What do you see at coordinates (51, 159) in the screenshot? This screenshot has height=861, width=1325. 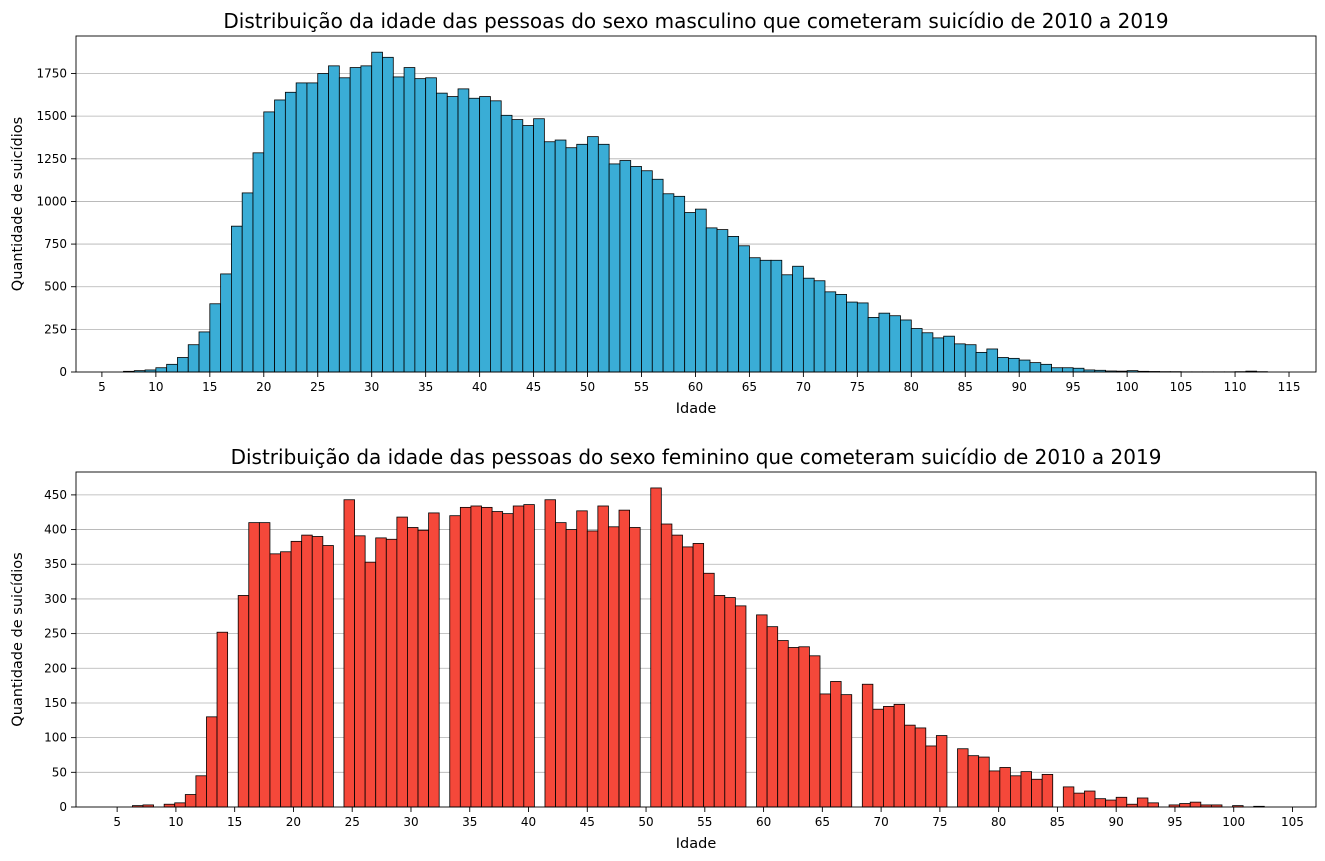 I see `y-tick-label: 1250` at bounding box center [51, 159].